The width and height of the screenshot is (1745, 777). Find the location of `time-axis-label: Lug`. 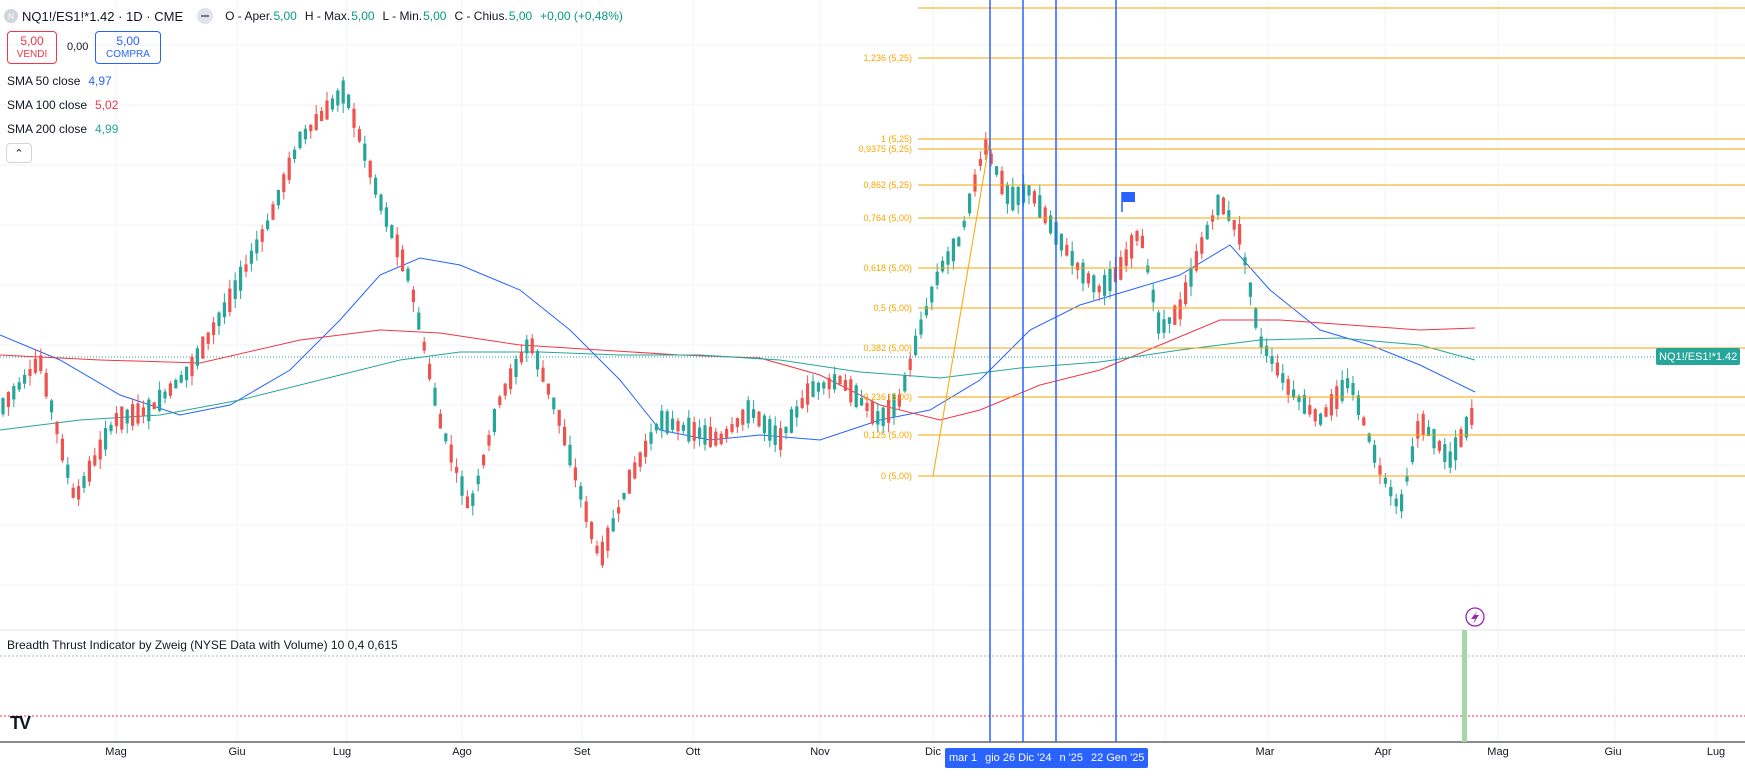

time-axis-label: Lug is located at coordinates (1716, 752).